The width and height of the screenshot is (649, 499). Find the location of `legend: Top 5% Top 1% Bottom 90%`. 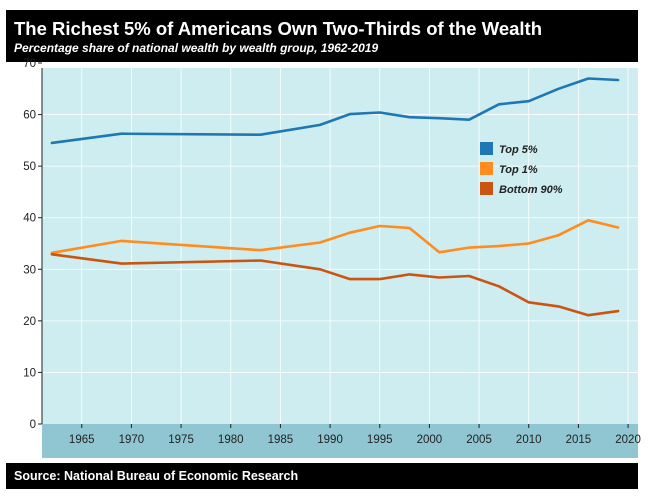

legend: Top 5% Top 1% Bottom 90% is located at coordinates (521, 169).